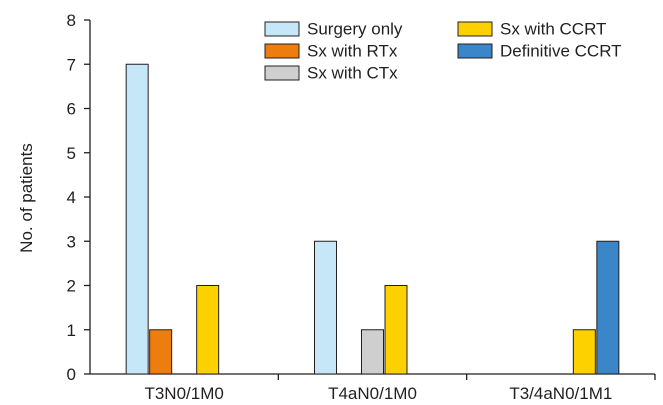 Image resolution: width=663 pixels, height=405 pixels. I want to click on legend-label: Sx with CCRT, so click(553, 29).